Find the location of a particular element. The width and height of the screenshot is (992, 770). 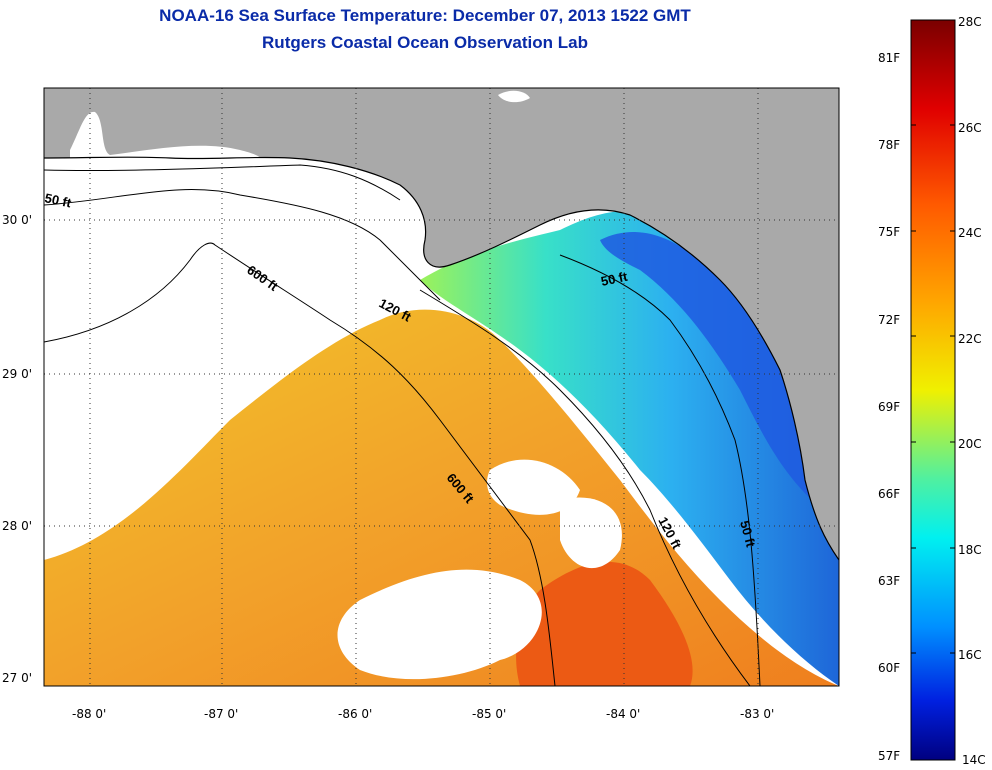

lon-label: -84 0' is located at coordinates (623, 714).